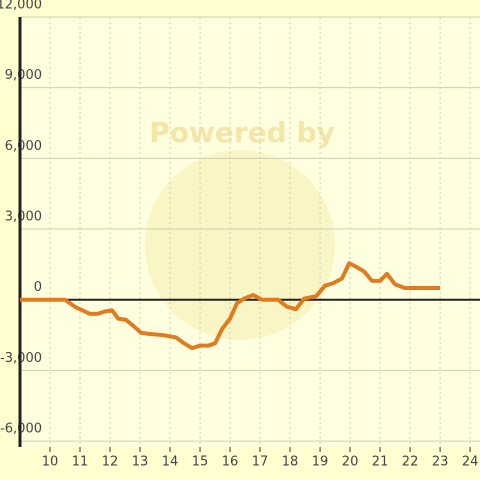 This screenshot has width=480, height=480. I want to click on x-tick-label: 19, so click(320, 462).